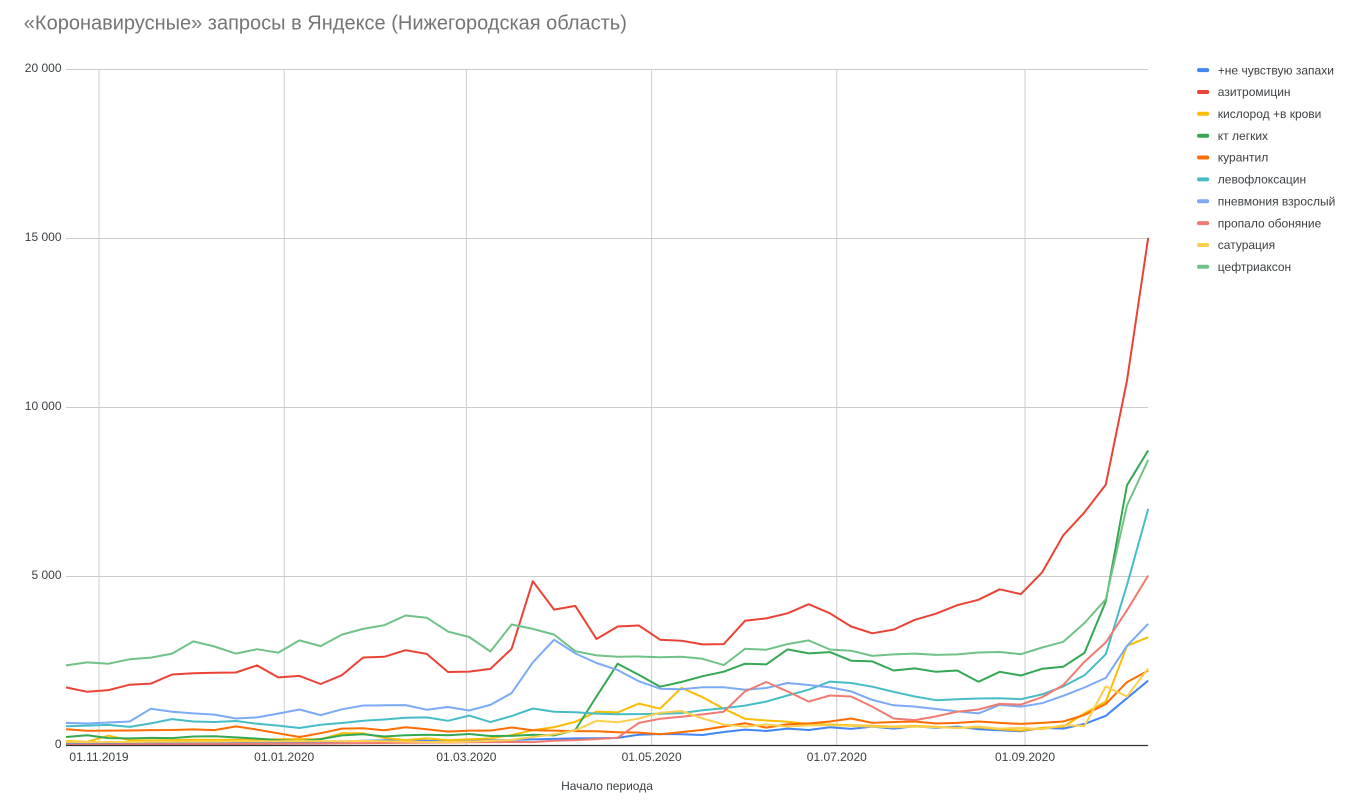 The height and width of the screenshot is (805, 1364). I want to click on svg-text: 20 000, so click(43, 68).